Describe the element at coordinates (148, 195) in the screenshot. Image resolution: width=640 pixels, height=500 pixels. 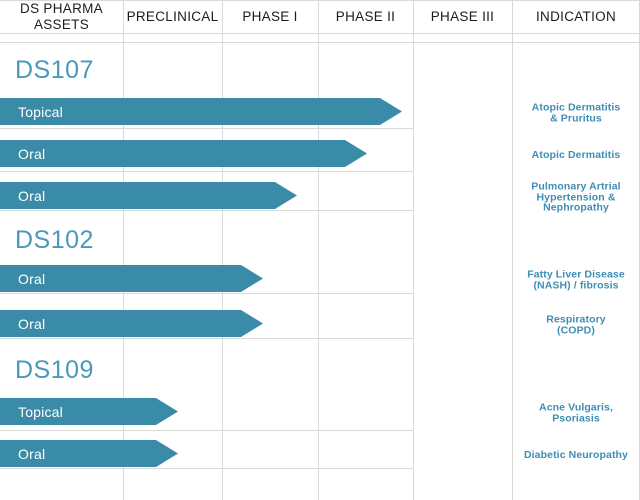
I see `pipeline-bar-ds107-oral-2: Oral` at that location.